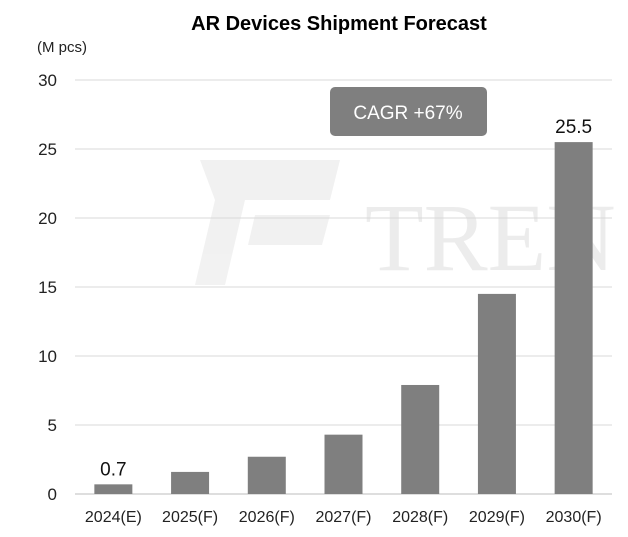  Describe the element at coordinates (573, 127) in the screenshot. I see `data-label: 25.5` at that location.